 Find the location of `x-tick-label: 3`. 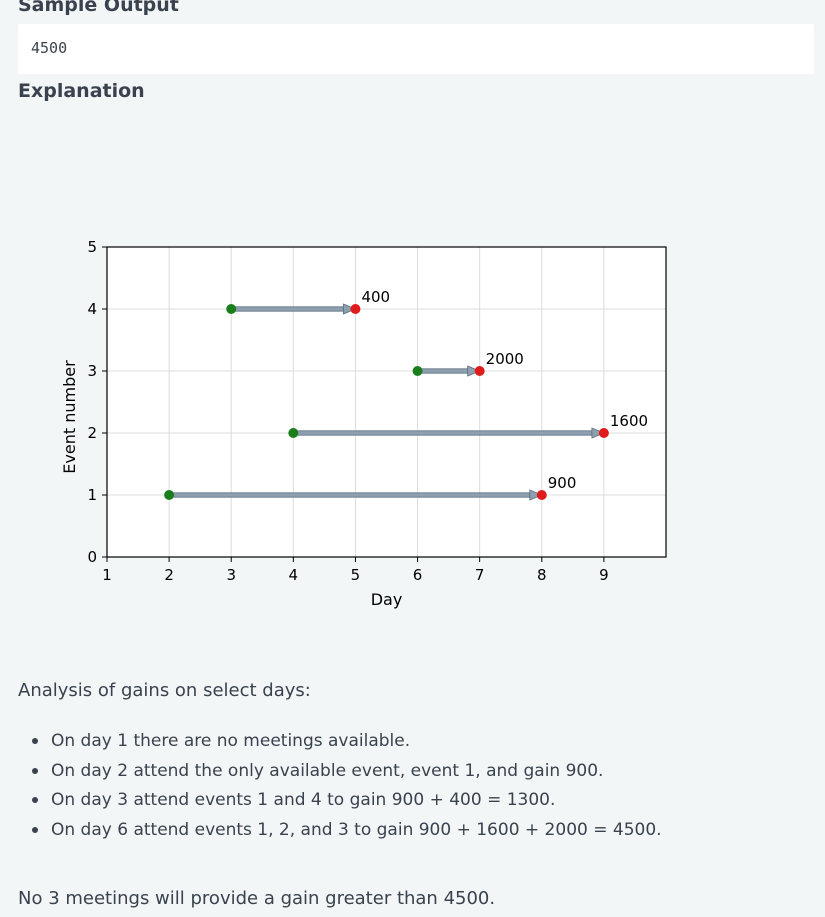

x-tick-label: 3 is located at coordinates (231, 575).